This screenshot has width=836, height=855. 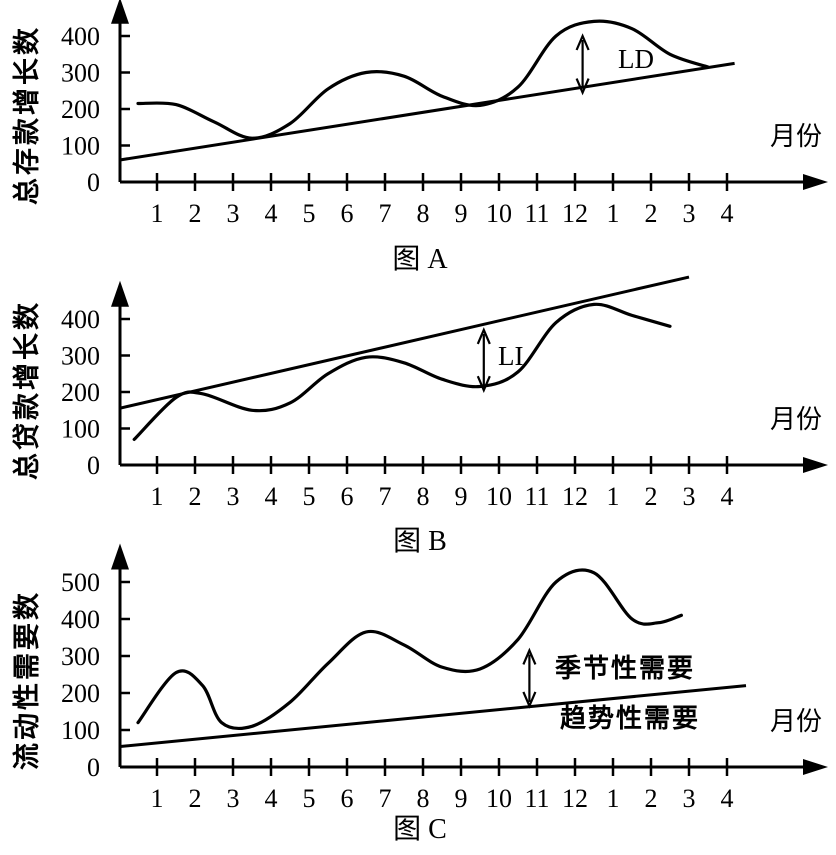 I want to click on y-axis-label: 流动性需要数, so click(x=27, y=680).